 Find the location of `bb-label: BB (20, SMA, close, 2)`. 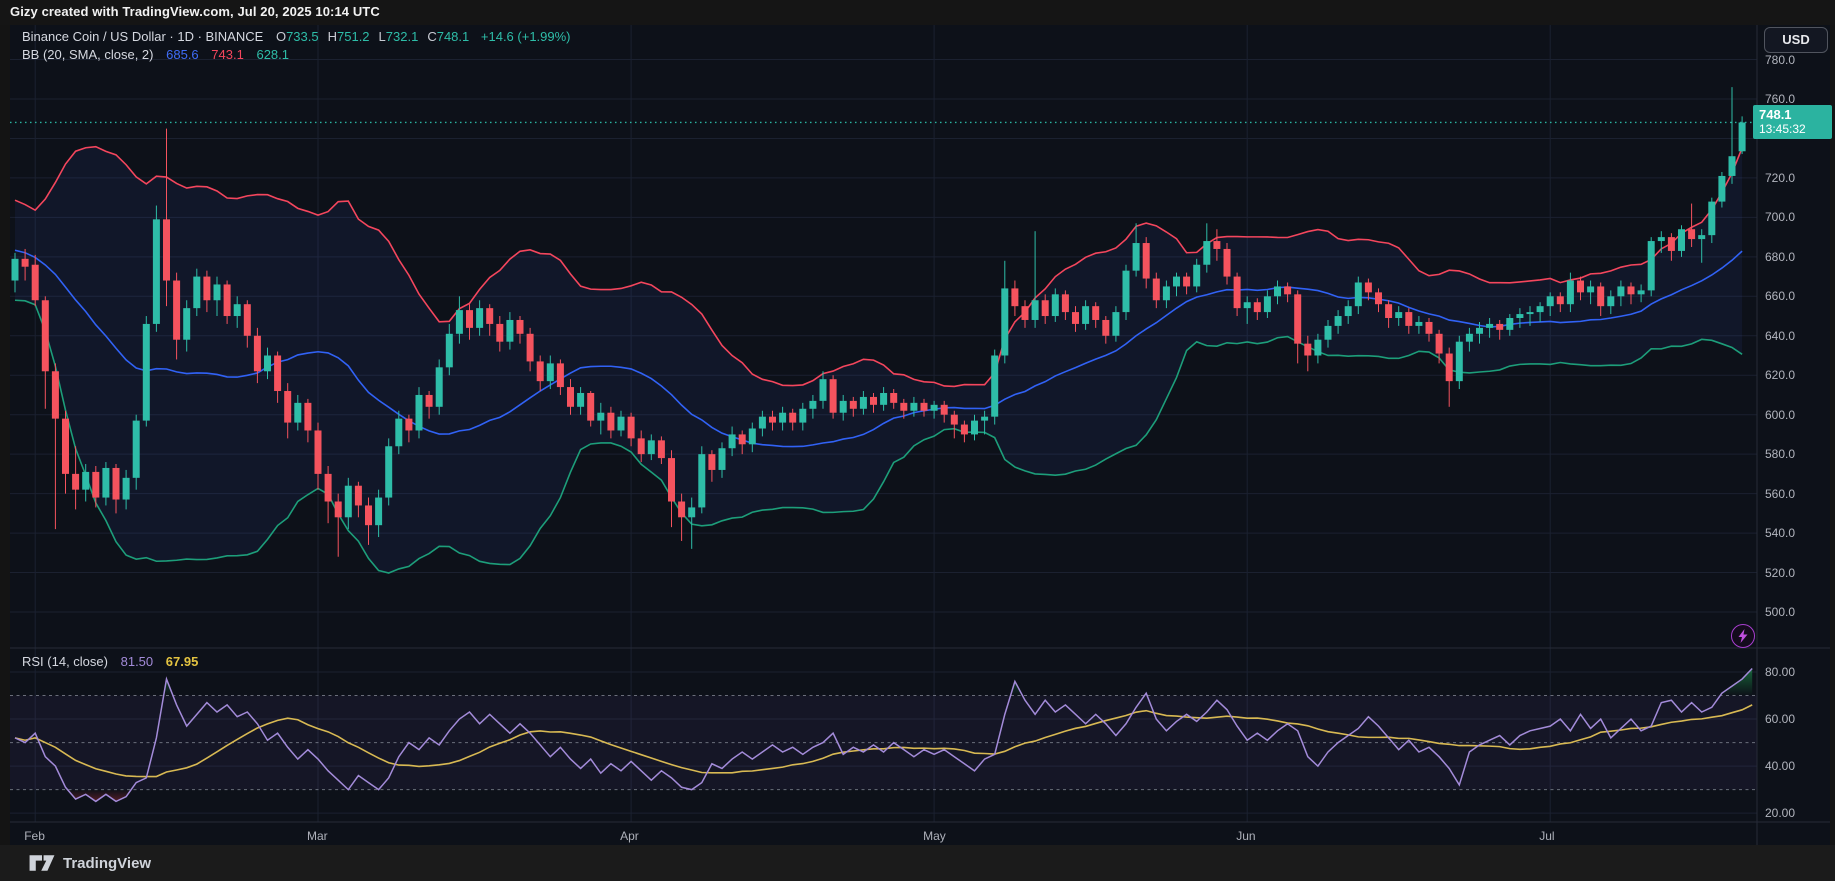

bb-label: BB (20, SMA, close, 2) is located at coordinates (88, 54).